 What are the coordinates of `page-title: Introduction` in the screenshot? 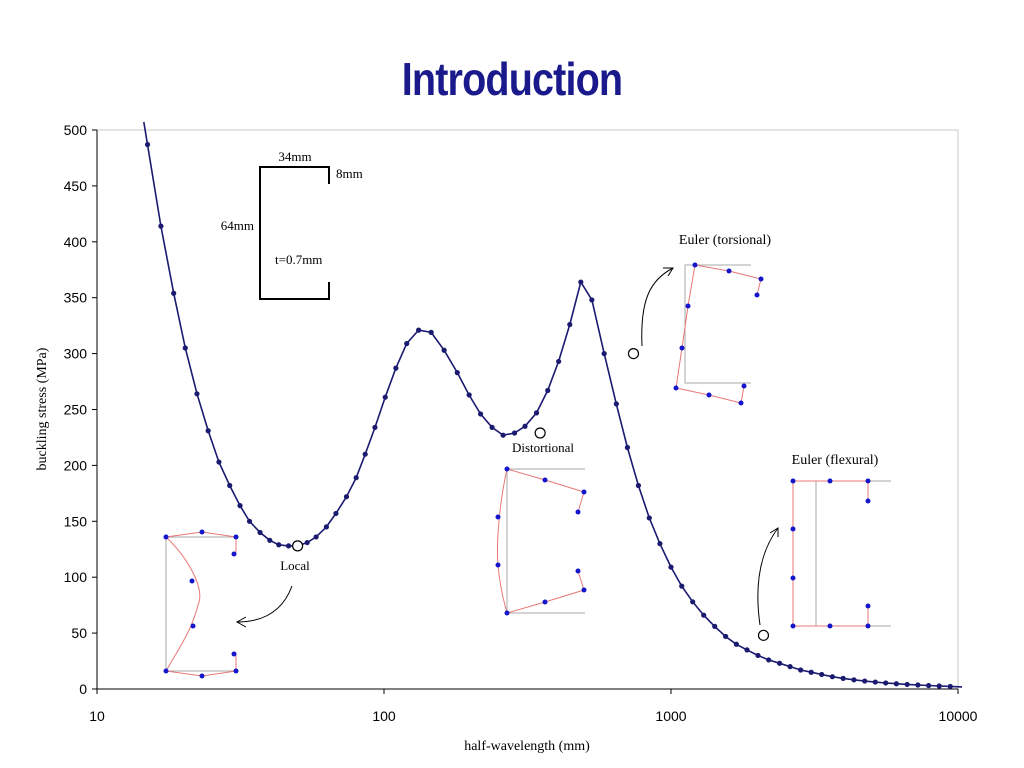 It's located at (512, 79).